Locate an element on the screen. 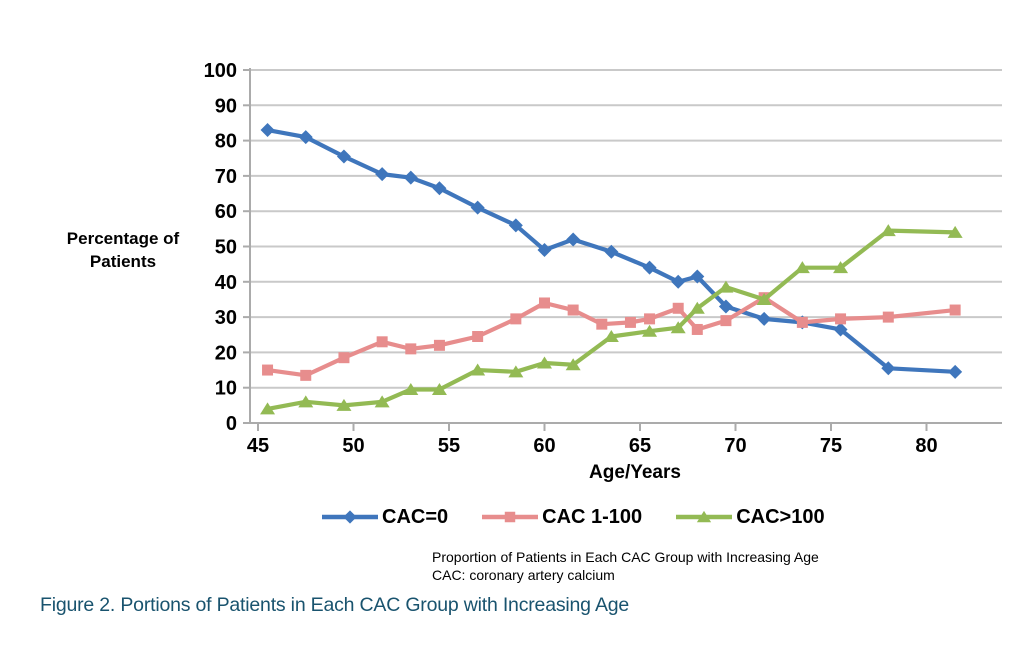 The image size is (1030, 647). y-axis-tick-label: 90 is located at coordinates (226, 106).